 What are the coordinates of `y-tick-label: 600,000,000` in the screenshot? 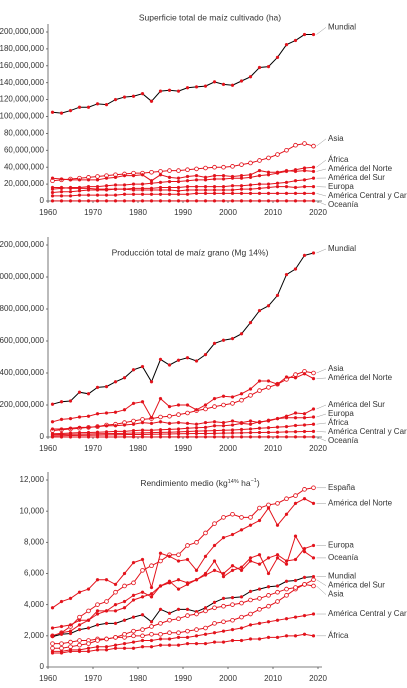 It's located at (22, 340).